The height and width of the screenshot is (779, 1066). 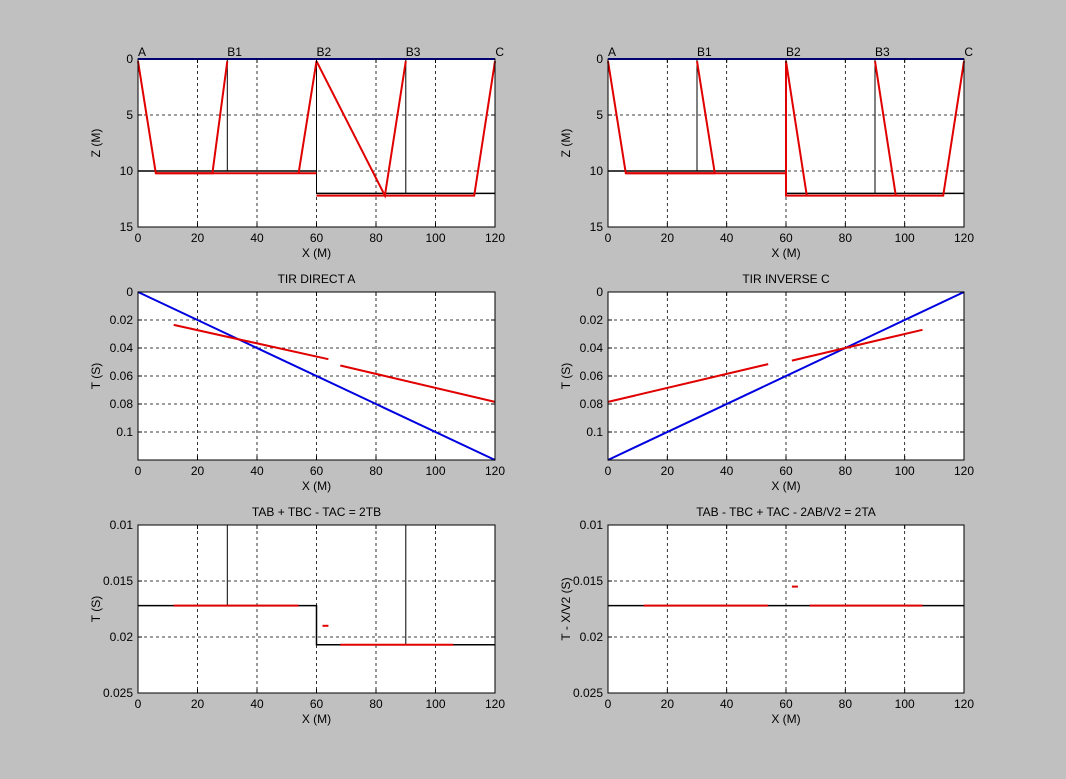 I want to click on chart-title: TAB + TBC - TAC = 2TB, so click(x=316, y=512).